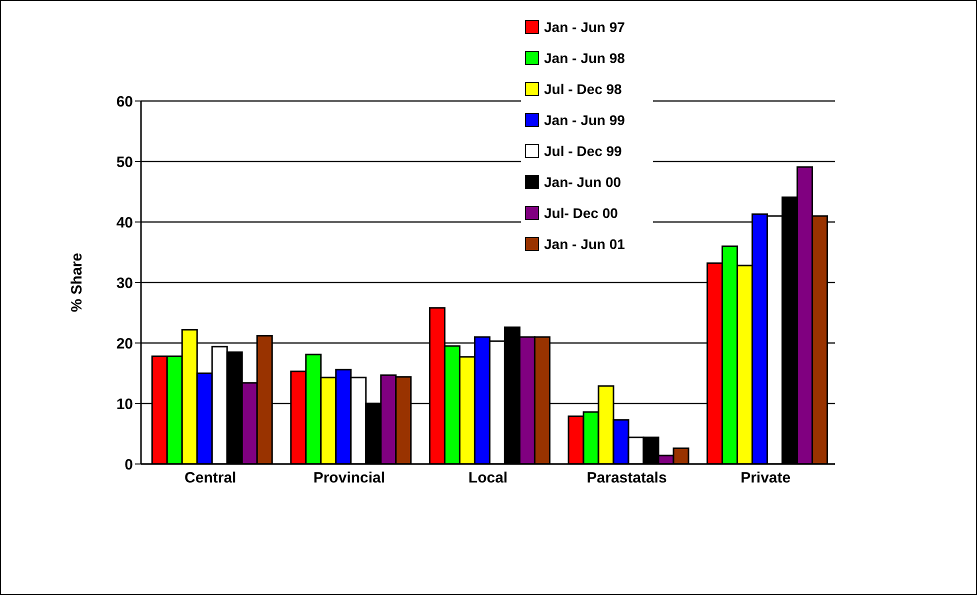 This screenshot has width=977, height=595. What do you see at coordinates (581, 212) in the screenshot?
I see `legend-label: Jul- Dec 00` at bounding box center [581, 212].